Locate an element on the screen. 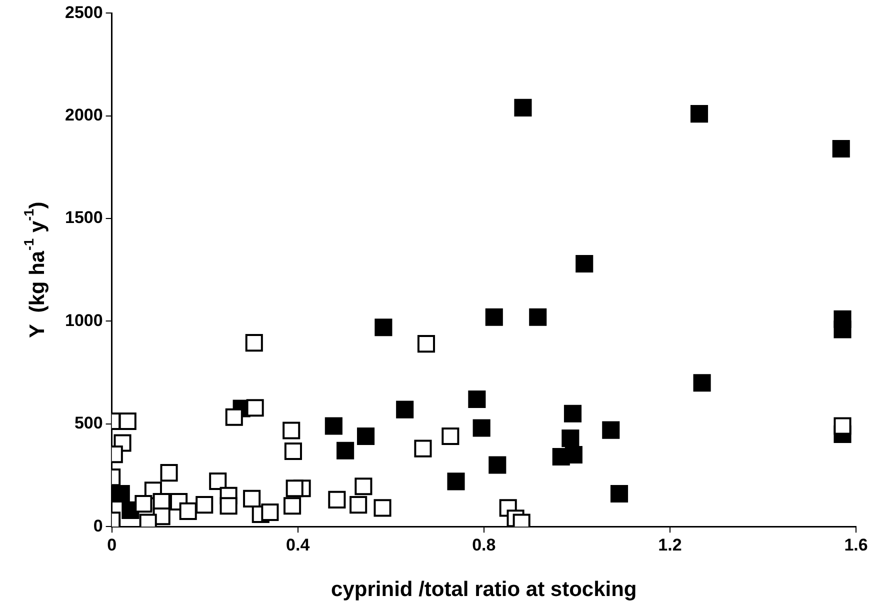  y-tick-label: 2000 is located at coordinates (83, 115).